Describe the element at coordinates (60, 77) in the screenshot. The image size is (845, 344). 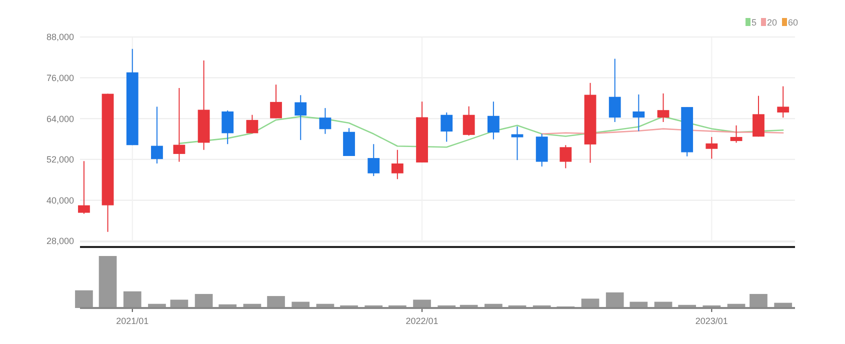
I see `y-tick-label: 76,000` at that location.